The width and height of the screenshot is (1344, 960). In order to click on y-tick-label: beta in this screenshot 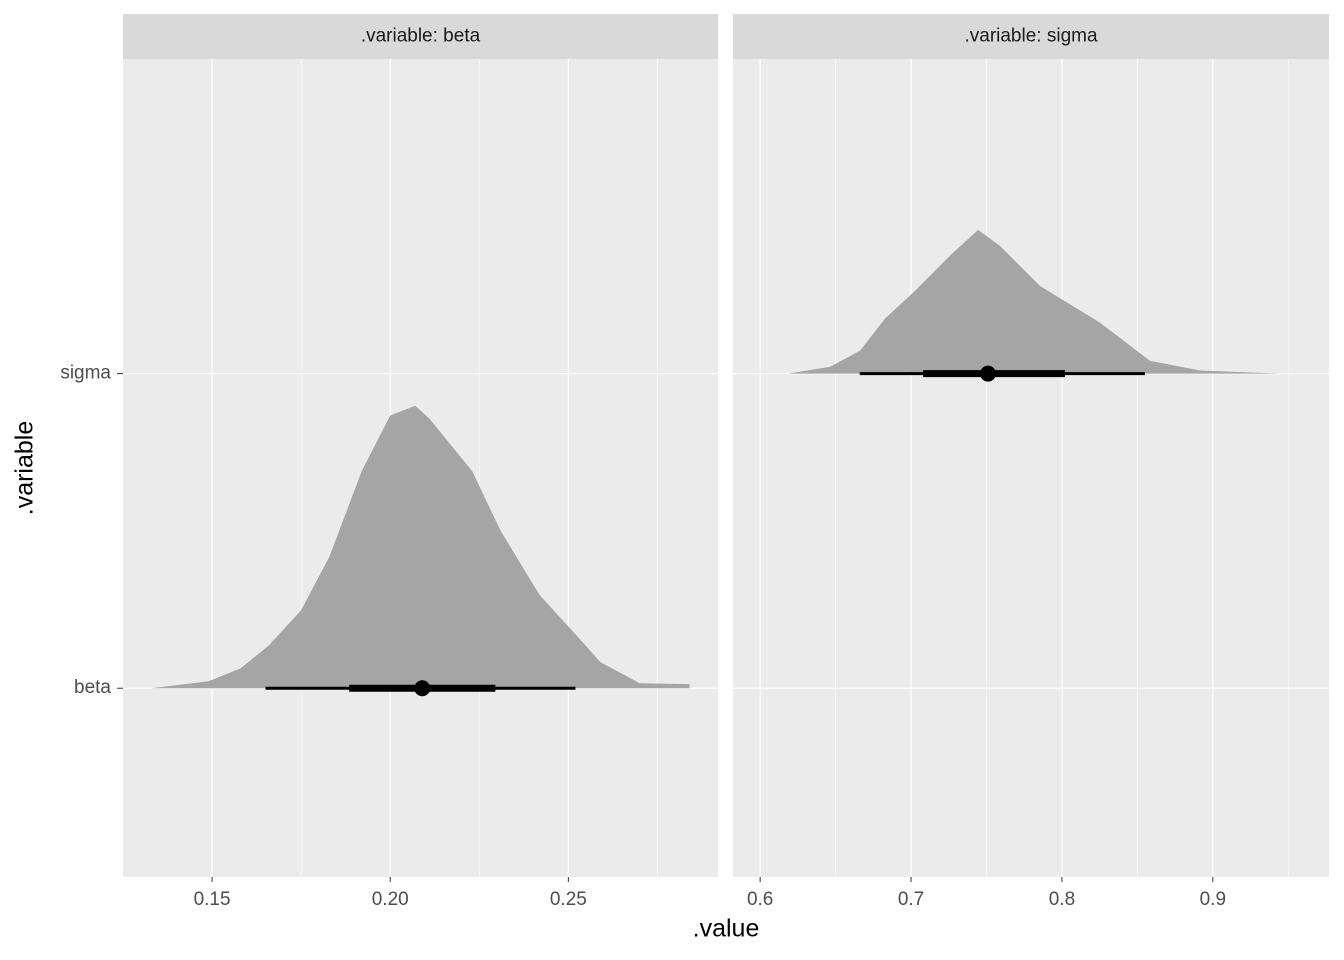, I will do `click(92, 687)`.